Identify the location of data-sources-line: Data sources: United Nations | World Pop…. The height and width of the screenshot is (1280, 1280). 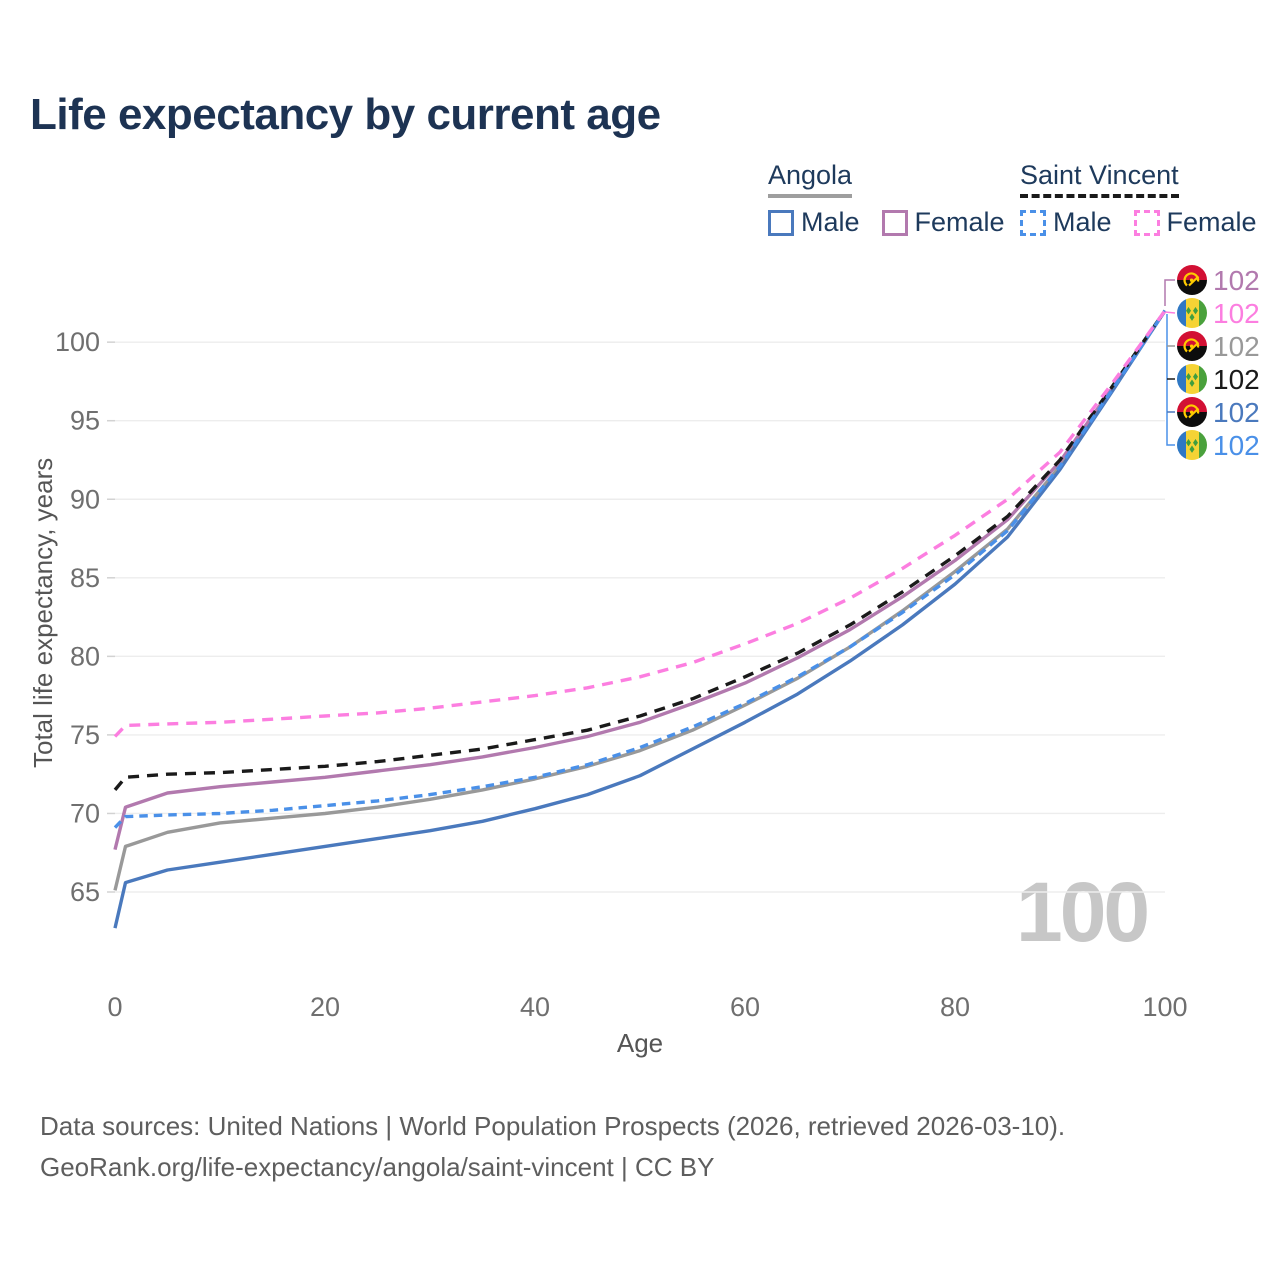
(553, 1126).